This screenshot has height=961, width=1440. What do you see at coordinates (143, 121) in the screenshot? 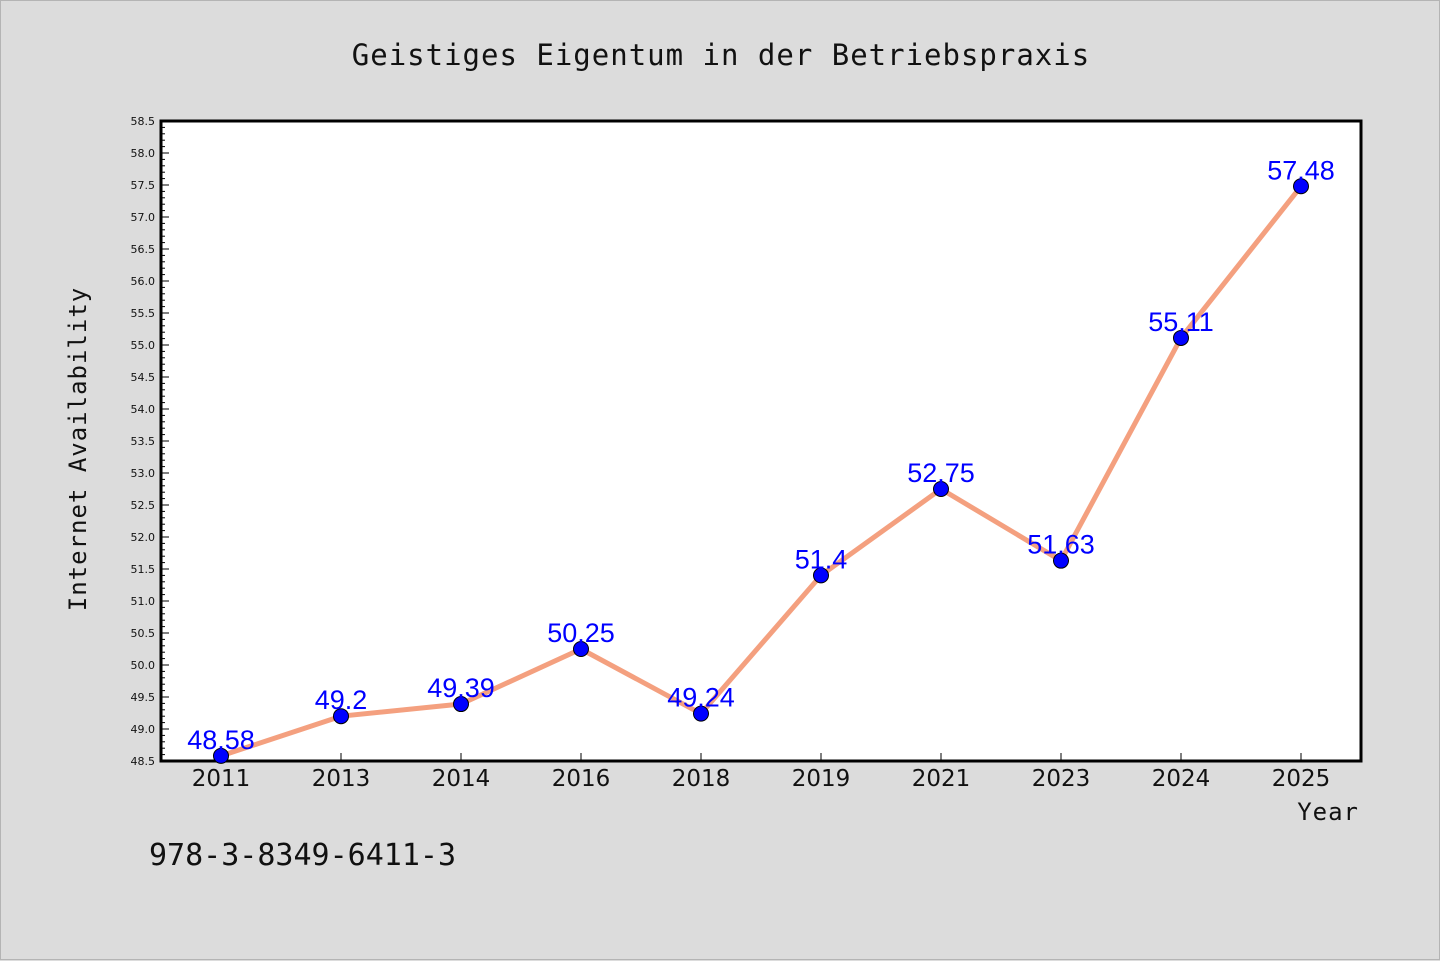
I see `y-tick-label: 58.5` at bounding box center [143, 121].